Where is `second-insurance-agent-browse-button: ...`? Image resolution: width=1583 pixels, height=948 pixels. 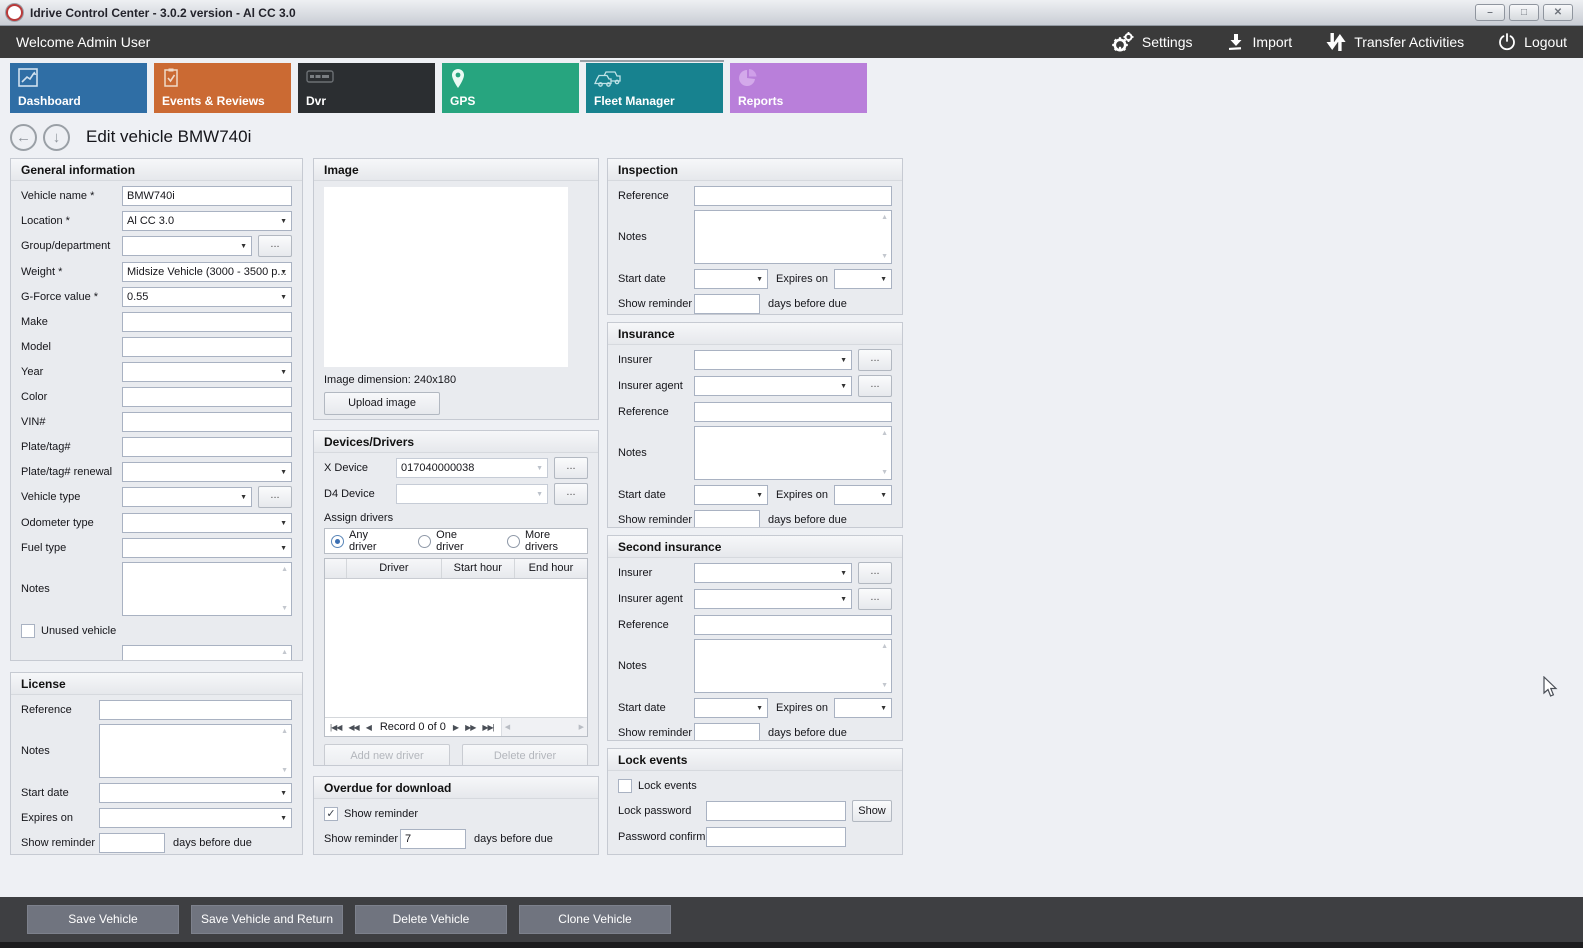
second-insurance-agent-browse-button: ... is located at coordinates (875, 599).